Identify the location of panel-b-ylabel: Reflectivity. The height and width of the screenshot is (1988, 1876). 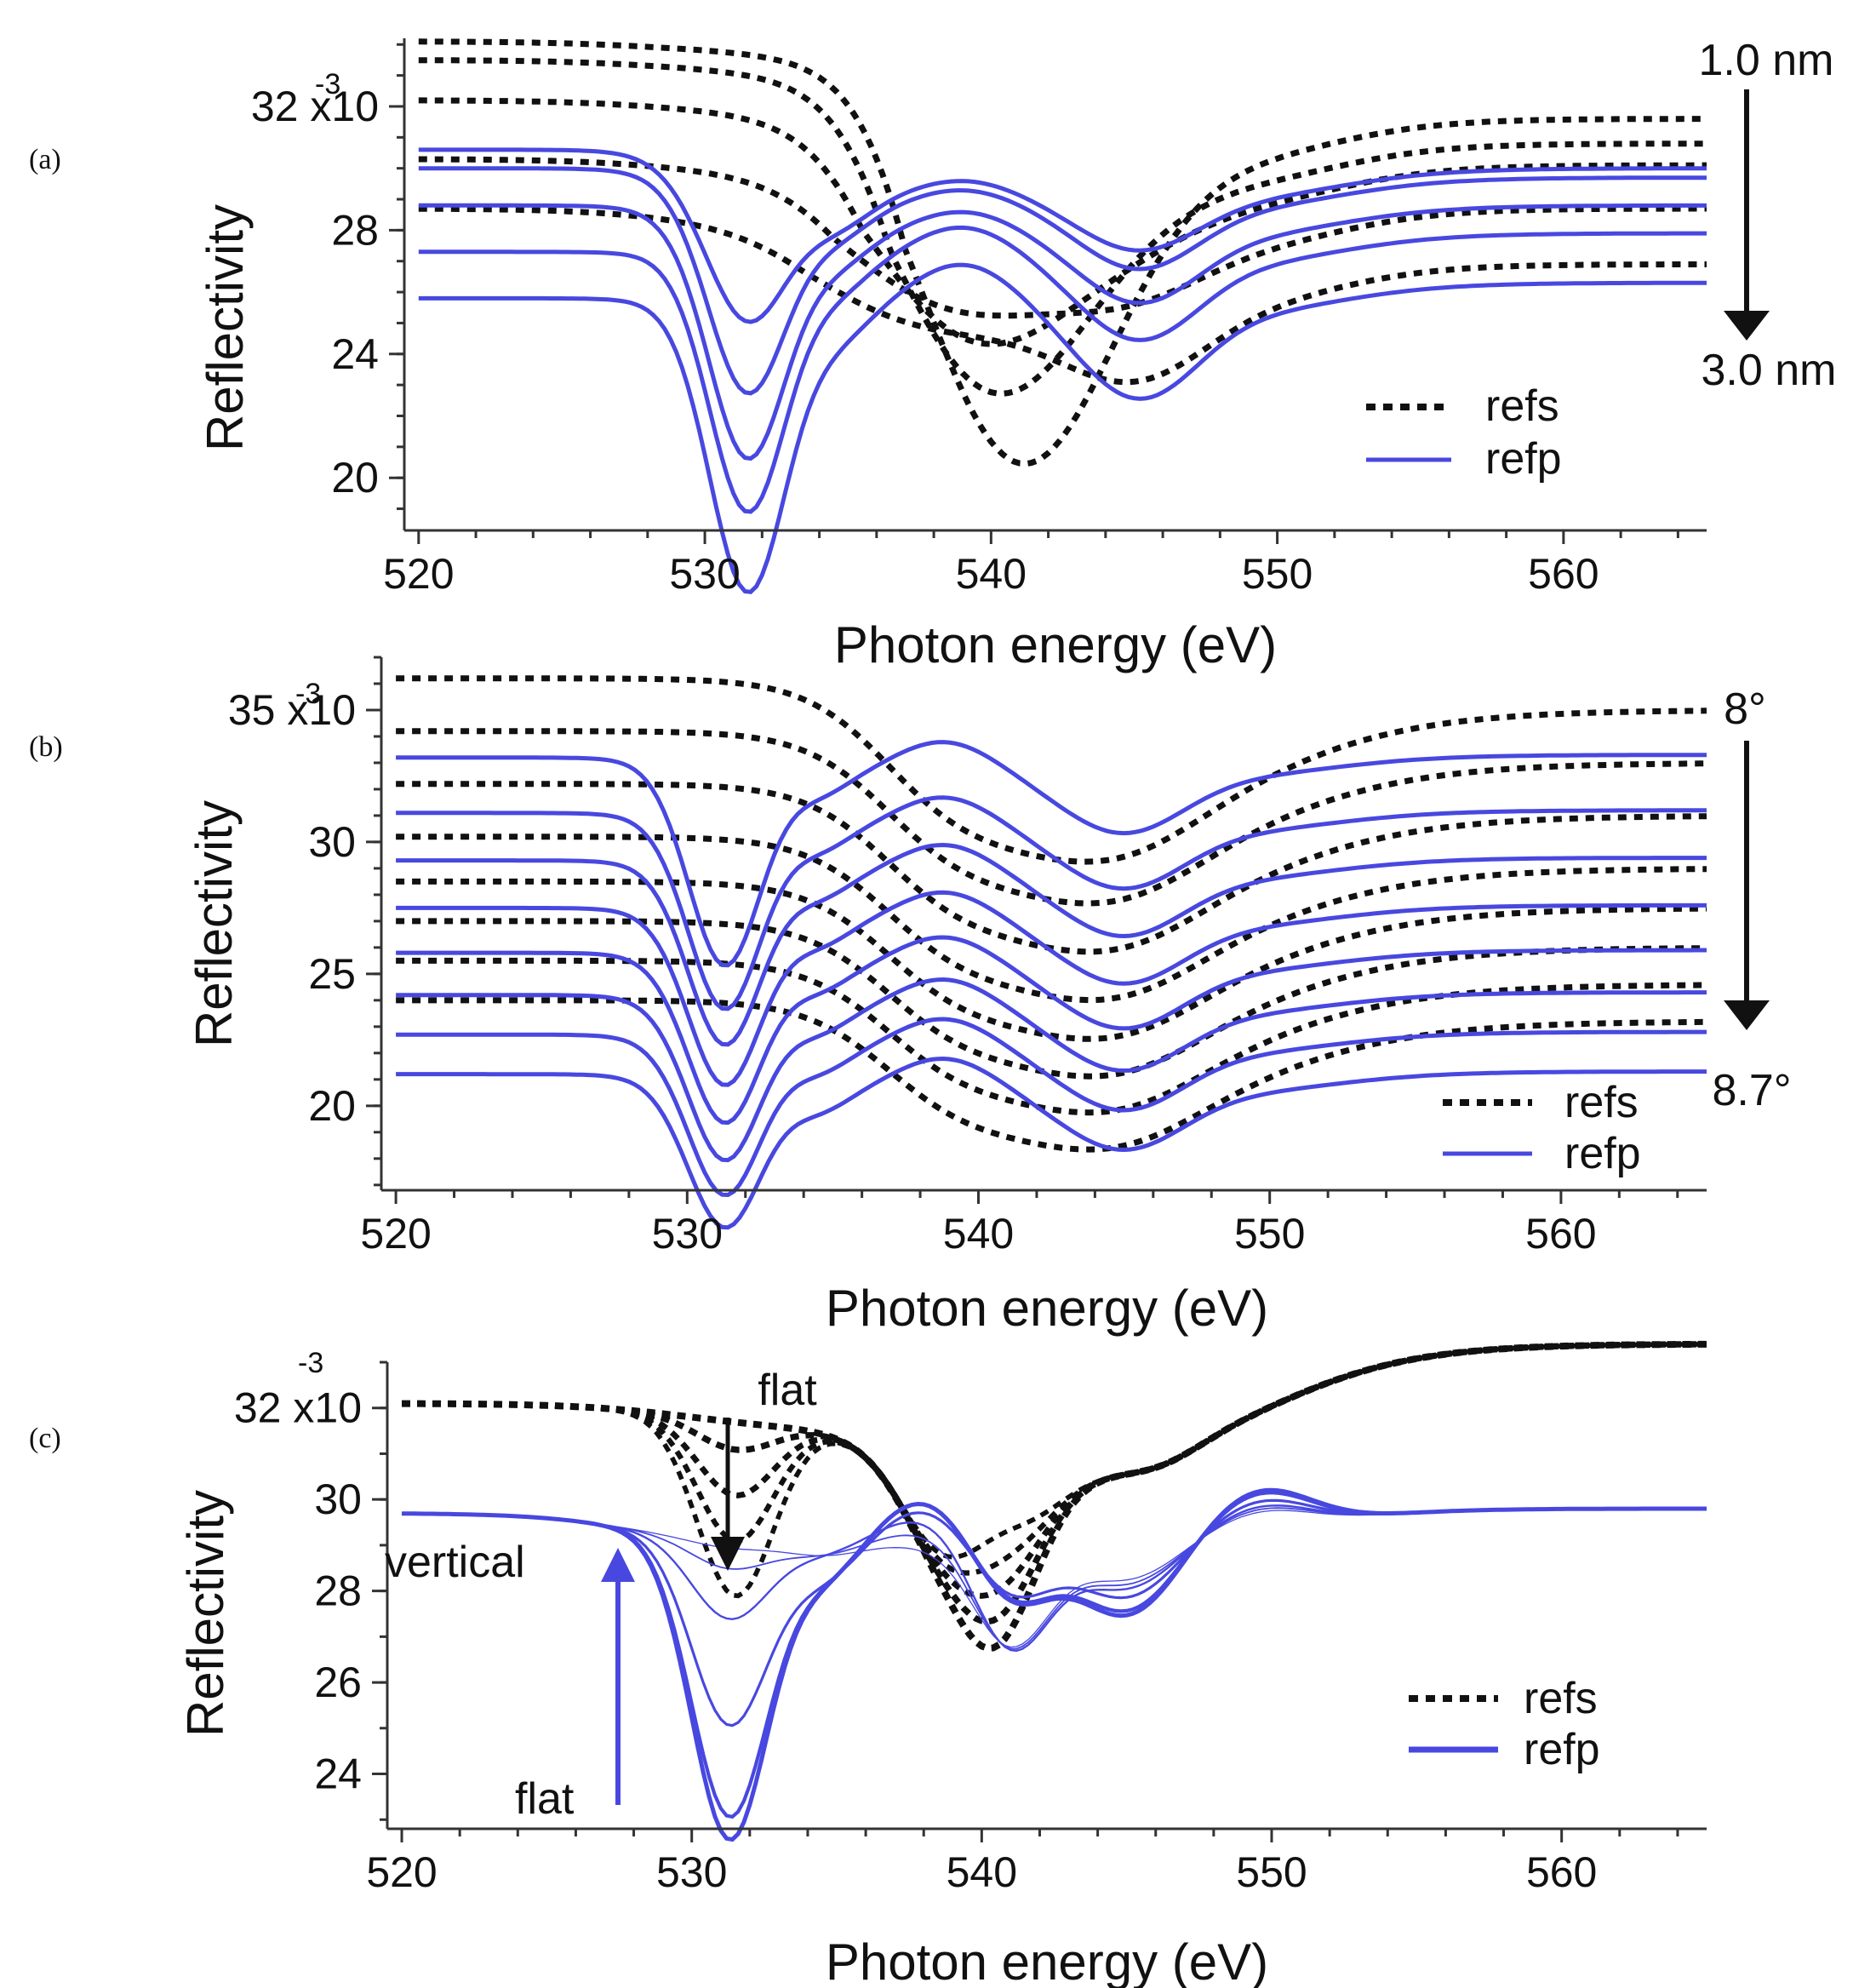
(214, 923).